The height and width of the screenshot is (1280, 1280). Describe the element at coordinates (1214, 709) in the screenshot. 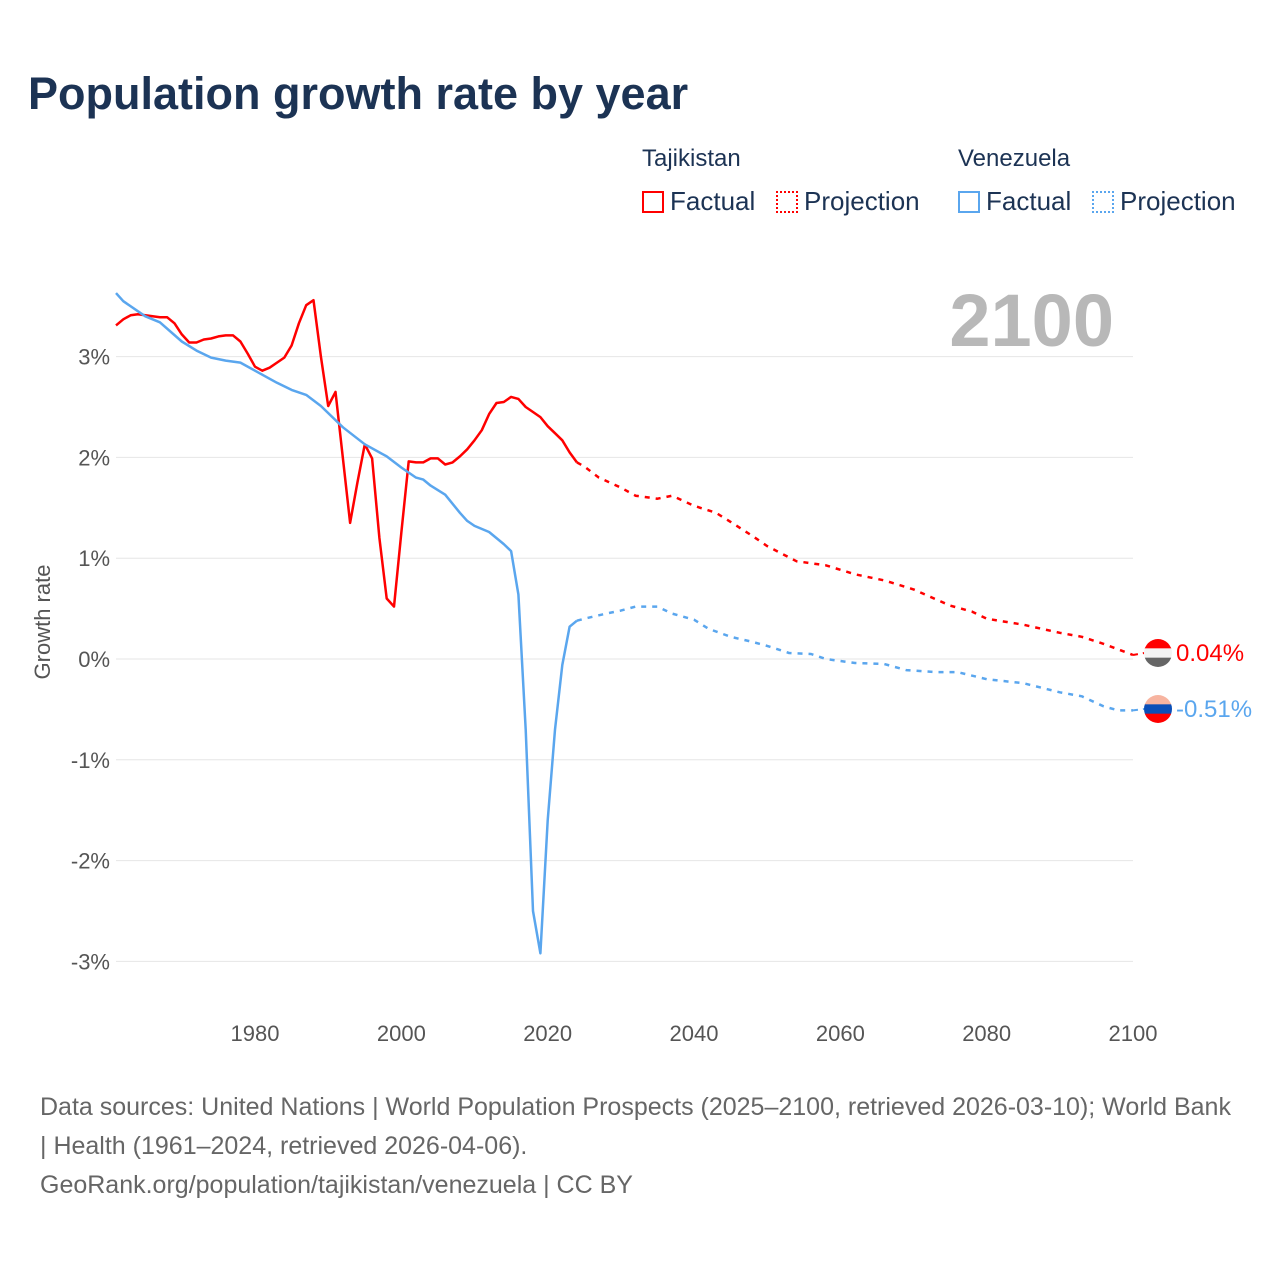

I see `end-value-label-venezuela: -0.51%` at that location.